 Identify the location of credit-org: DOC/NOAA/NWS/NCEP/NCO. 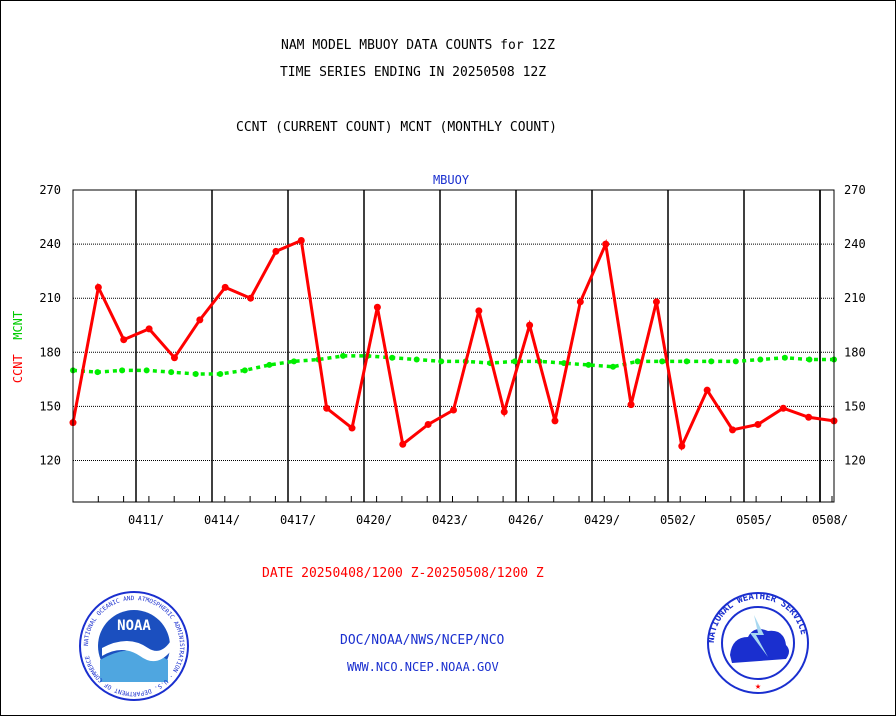
(422, 640).